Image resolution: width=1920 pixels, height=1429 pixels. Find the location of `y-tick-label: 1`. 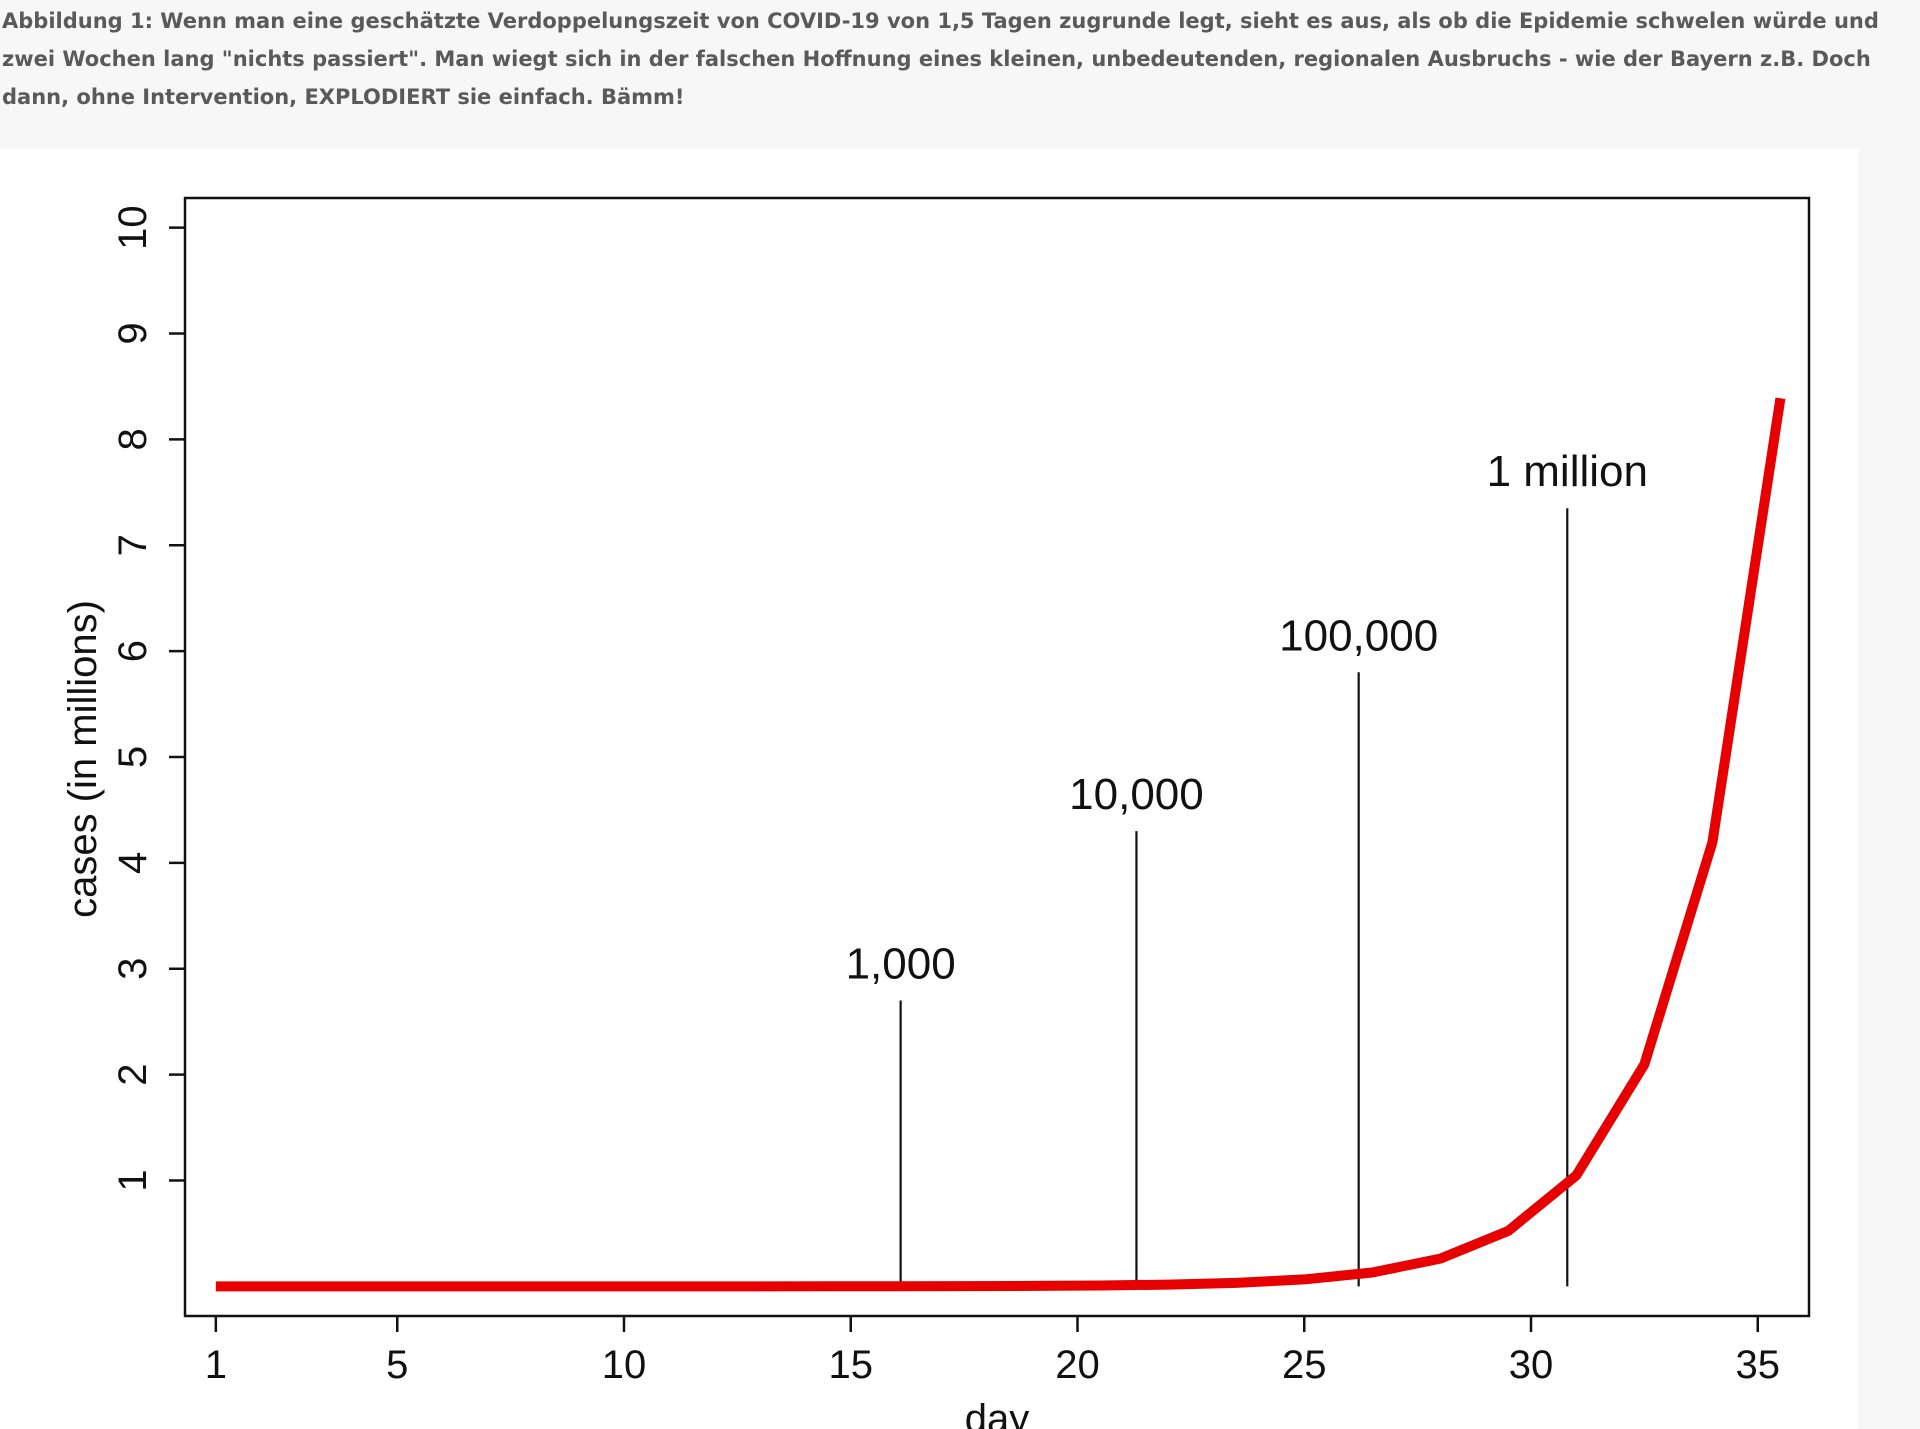

y-tick-label: 1 is located at coordinates (133, 1180).